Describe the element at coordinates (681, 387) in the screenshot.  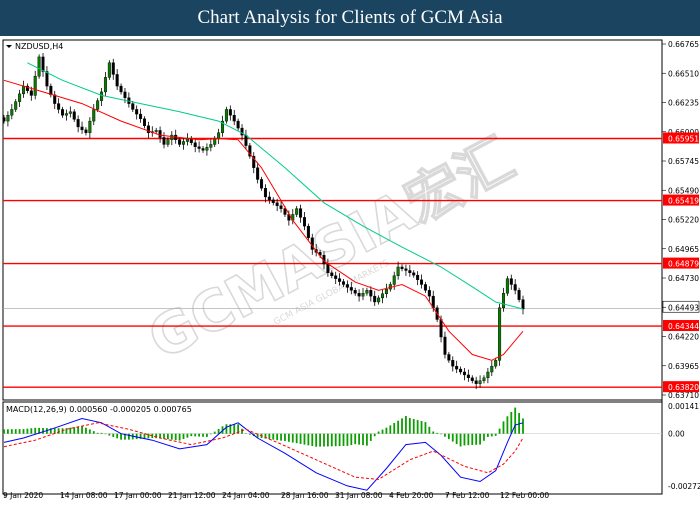
I see `level-price-box` at that location.